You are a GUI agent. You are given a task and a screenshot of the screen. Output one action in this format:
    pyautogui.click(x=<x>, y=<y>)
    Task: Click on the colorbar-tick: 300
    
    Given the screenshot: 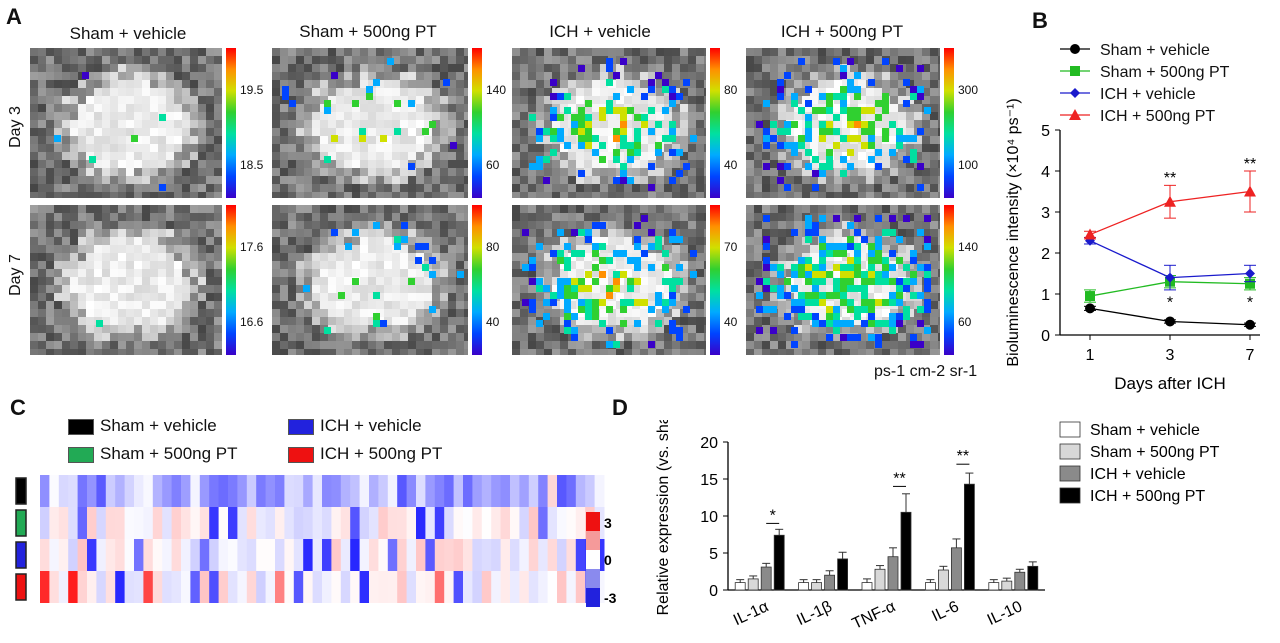 What is the action you would take?
    pyautogui.click(x=968, y=90)
    